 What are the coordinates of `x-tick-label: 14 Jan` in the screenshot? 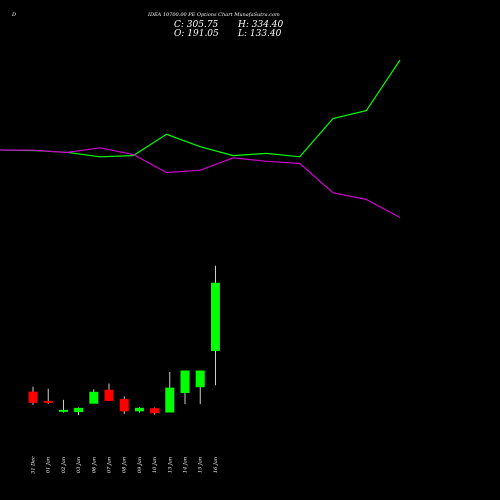 It's located at (186, 465).